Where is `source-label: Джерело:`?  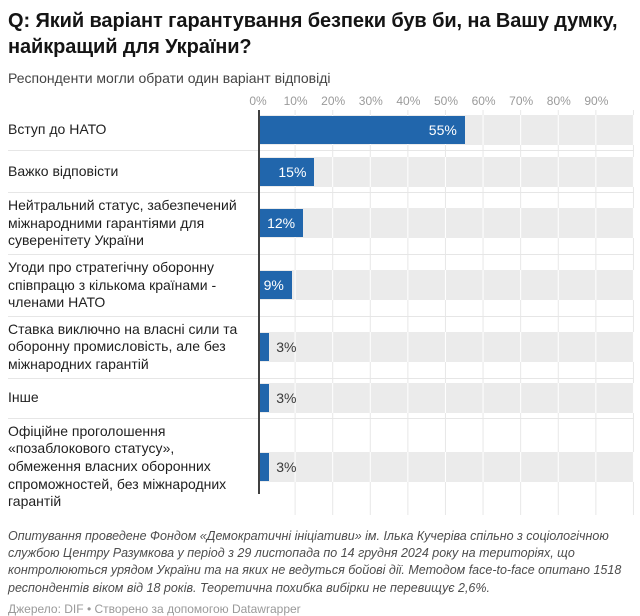 source-label: Джерело: is located at coordinates (34, 608).